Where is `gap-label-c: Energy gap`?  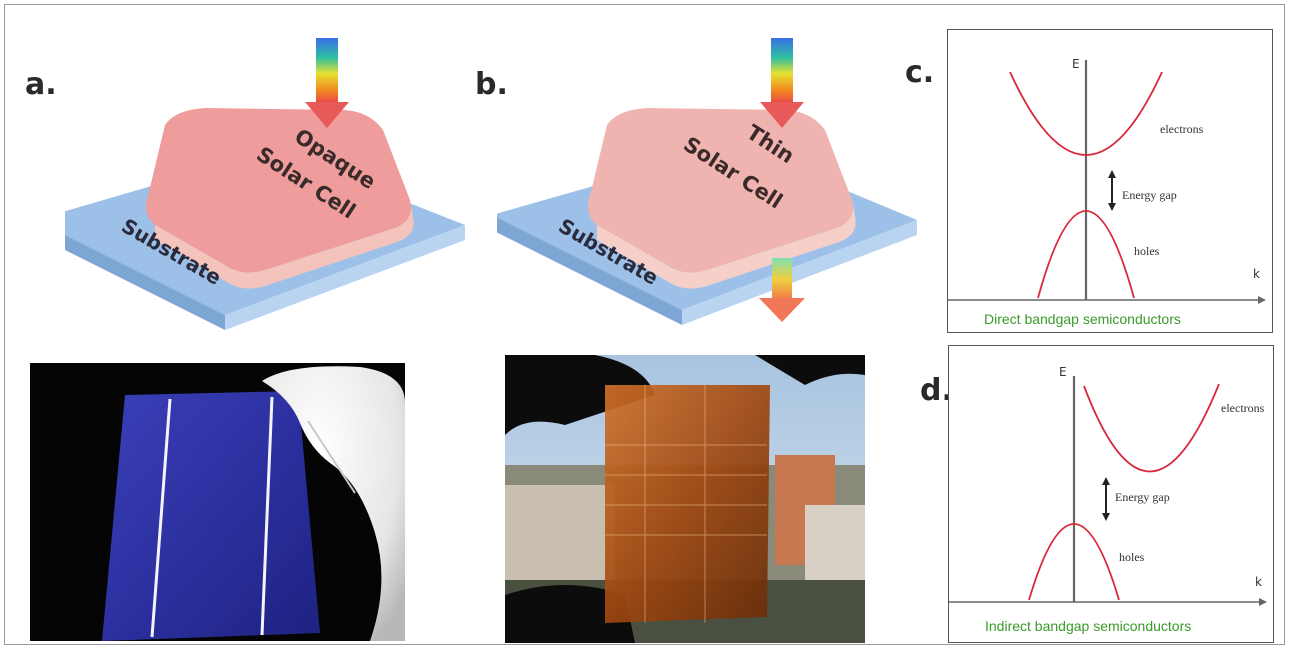 gap-label-c: Energy gap is located at coordinates (1149, 195).